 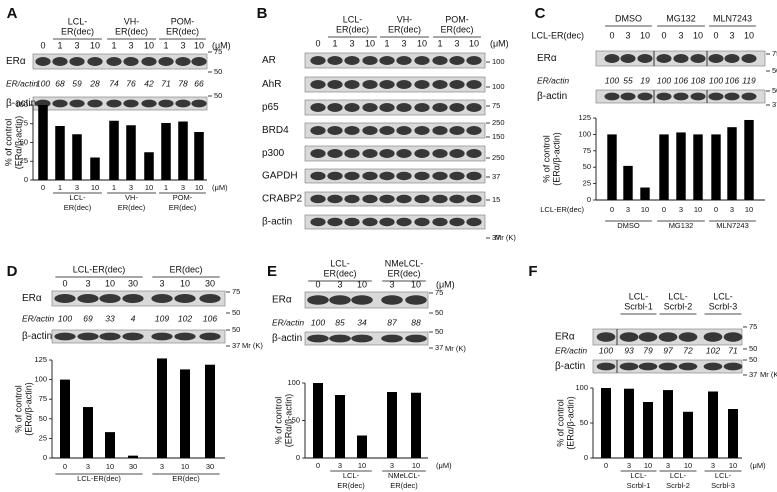 I want to click on y-tick-label: 100, so click(x=21, y=104).